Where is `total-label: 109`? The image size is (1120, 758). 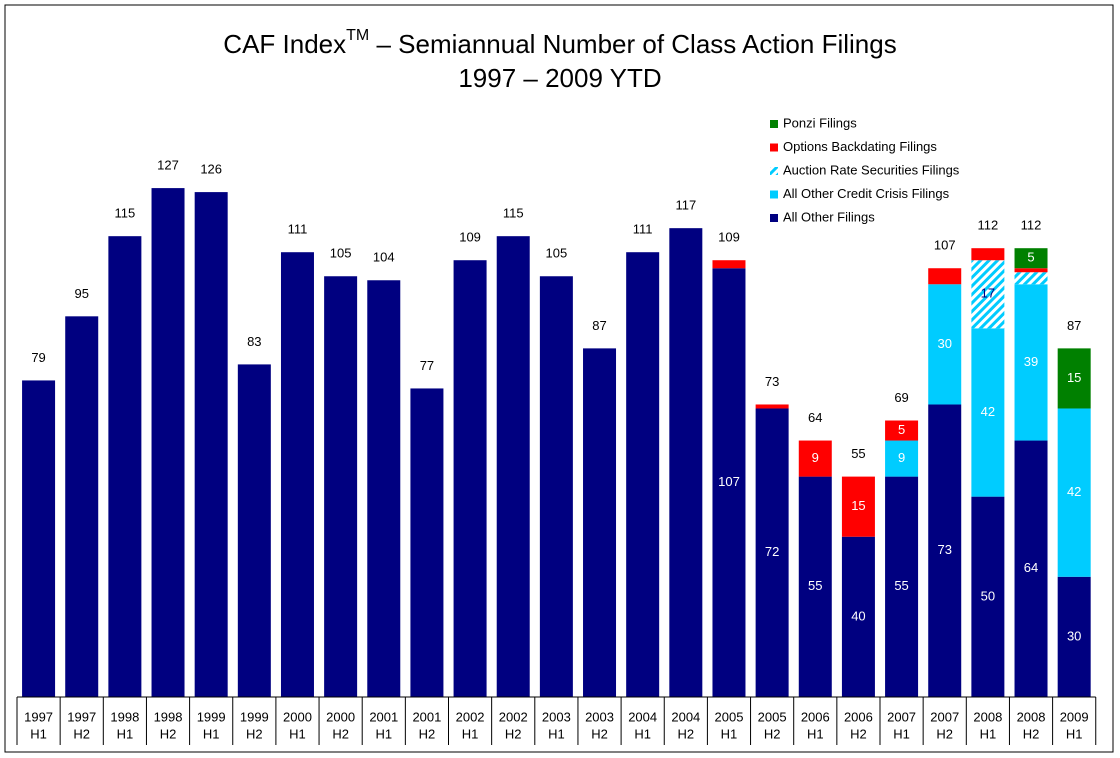
total-label: 109 is located at coordinates (729, 237).